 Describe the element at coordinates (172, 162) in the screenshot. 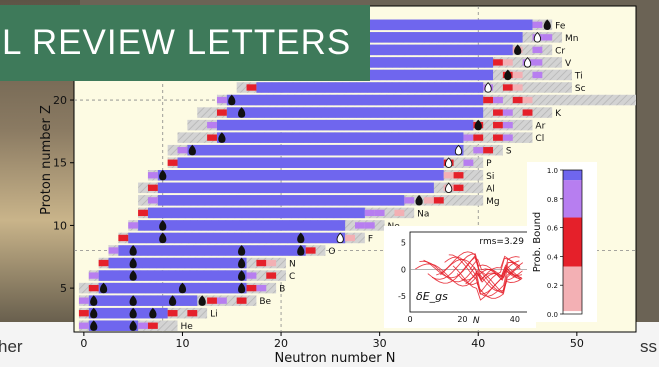

I see `proton-drip-cell-P` at that location.